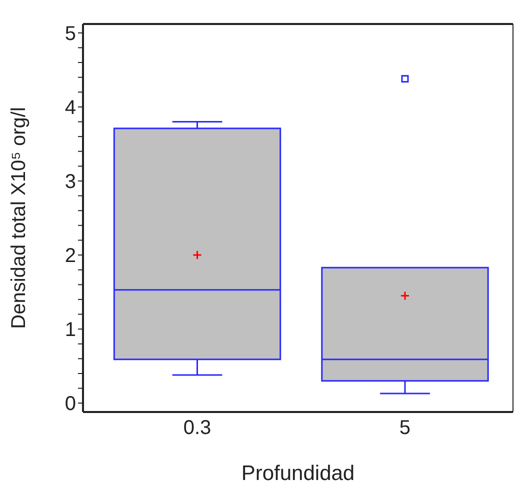 This screenshot has width=519, height=500. What do you see at coordinates (298, 473) in the screenshot?
I see `x-axis-title: Profundidad` at bounding box center [298, 473].